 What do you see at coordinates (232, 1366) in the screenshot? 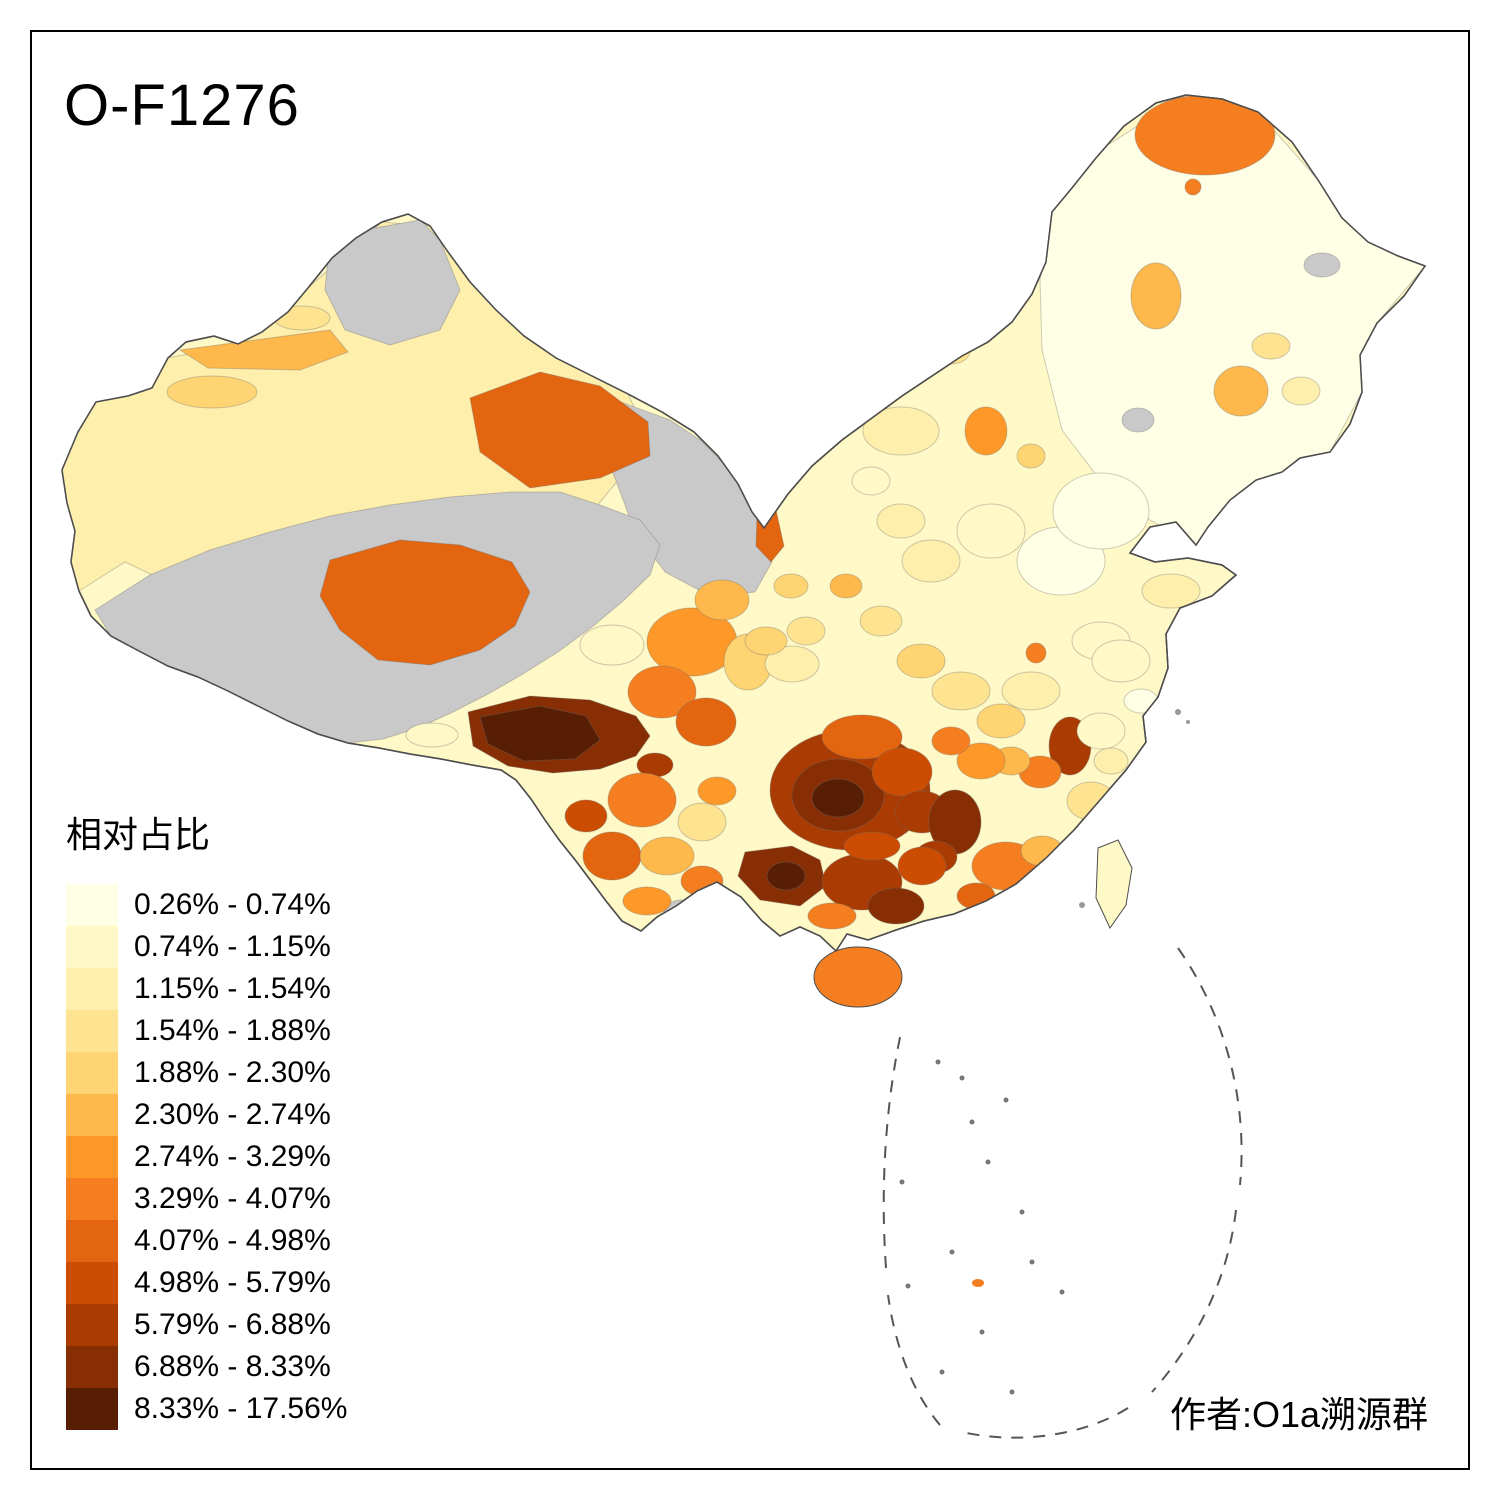
I see `legend-label: 6.88% - 8.33%` at bounding box center [232, 1366].